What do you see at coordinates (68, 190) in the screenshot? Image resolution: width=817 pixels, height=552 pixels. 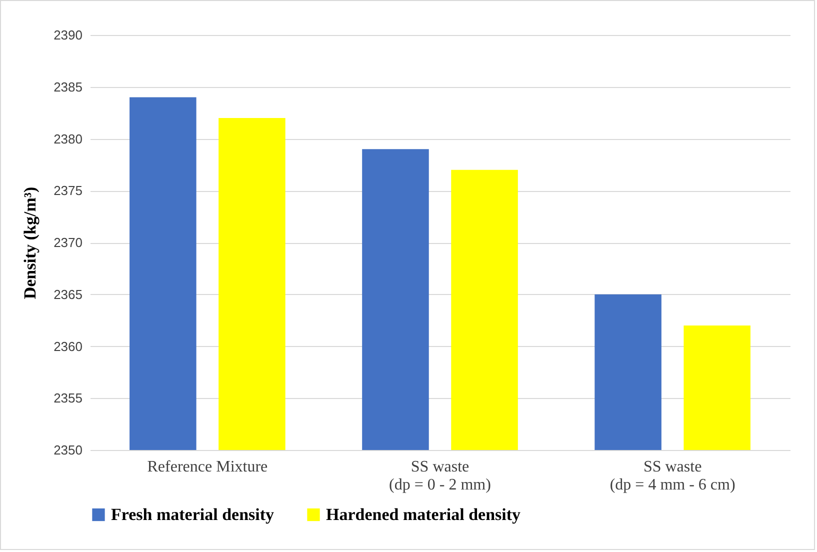 I see `y-tick-label: 2375` at bounding box center [68, 190].